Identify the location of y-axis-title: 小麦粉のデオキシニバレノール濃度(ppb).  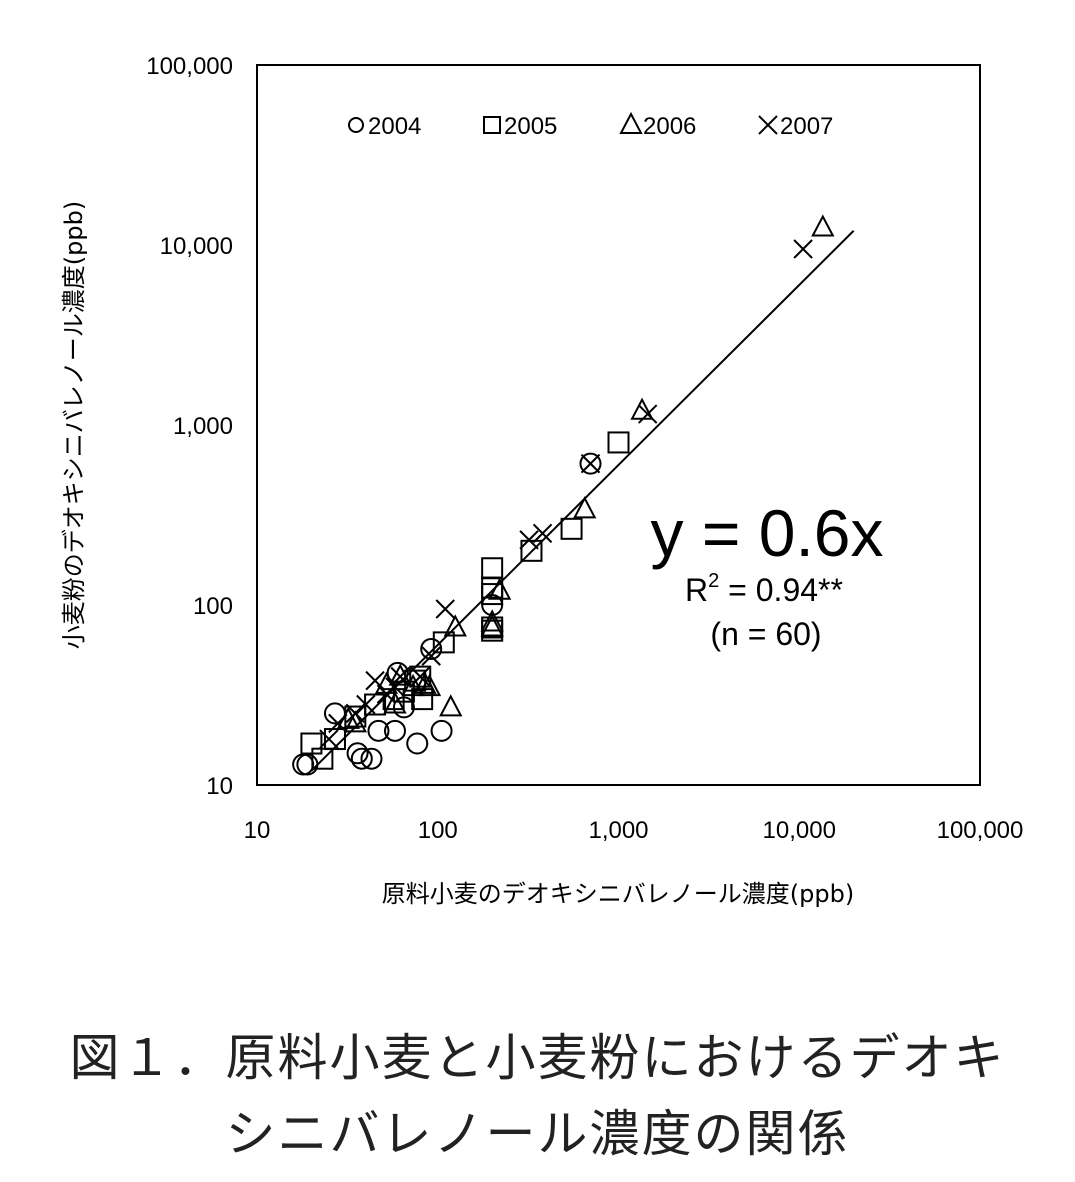
(74, 425).